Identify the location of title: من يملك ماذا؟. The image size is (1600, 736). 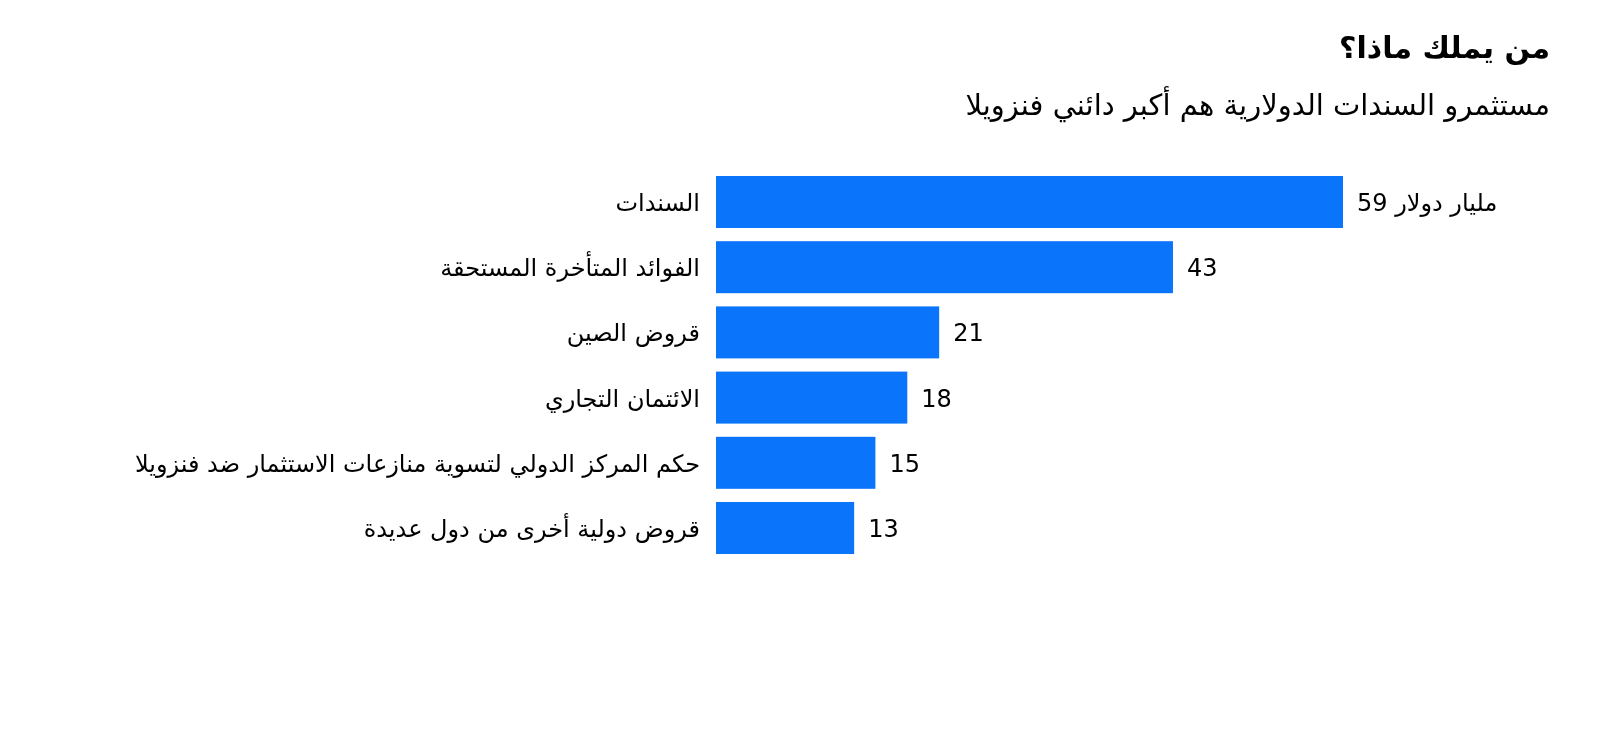
(1444, 47).